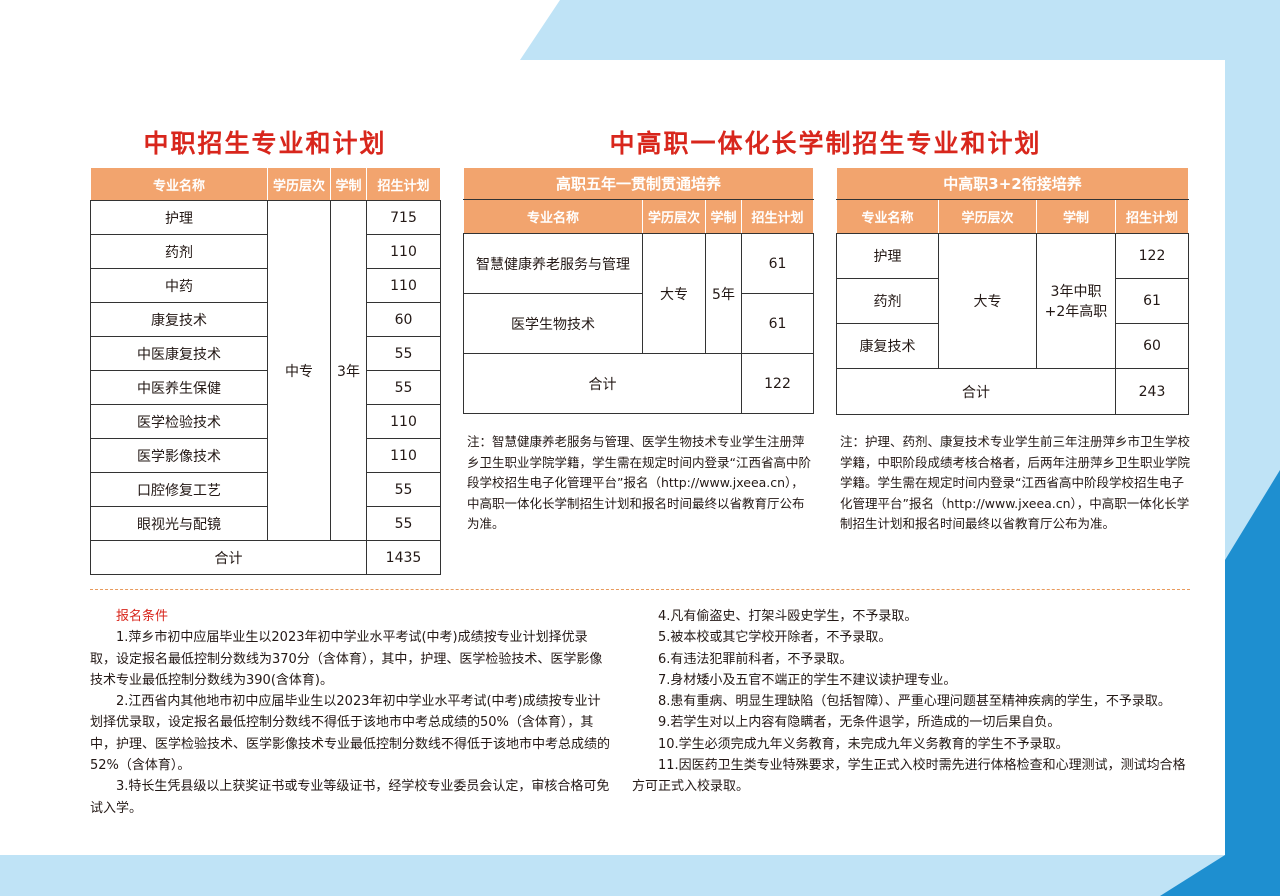 The height and width of the screenshot is (896, 1280). Describe the element at coordinates (179, 455) in the screenshot. I see `major-name: 医学影像技术` at that location.